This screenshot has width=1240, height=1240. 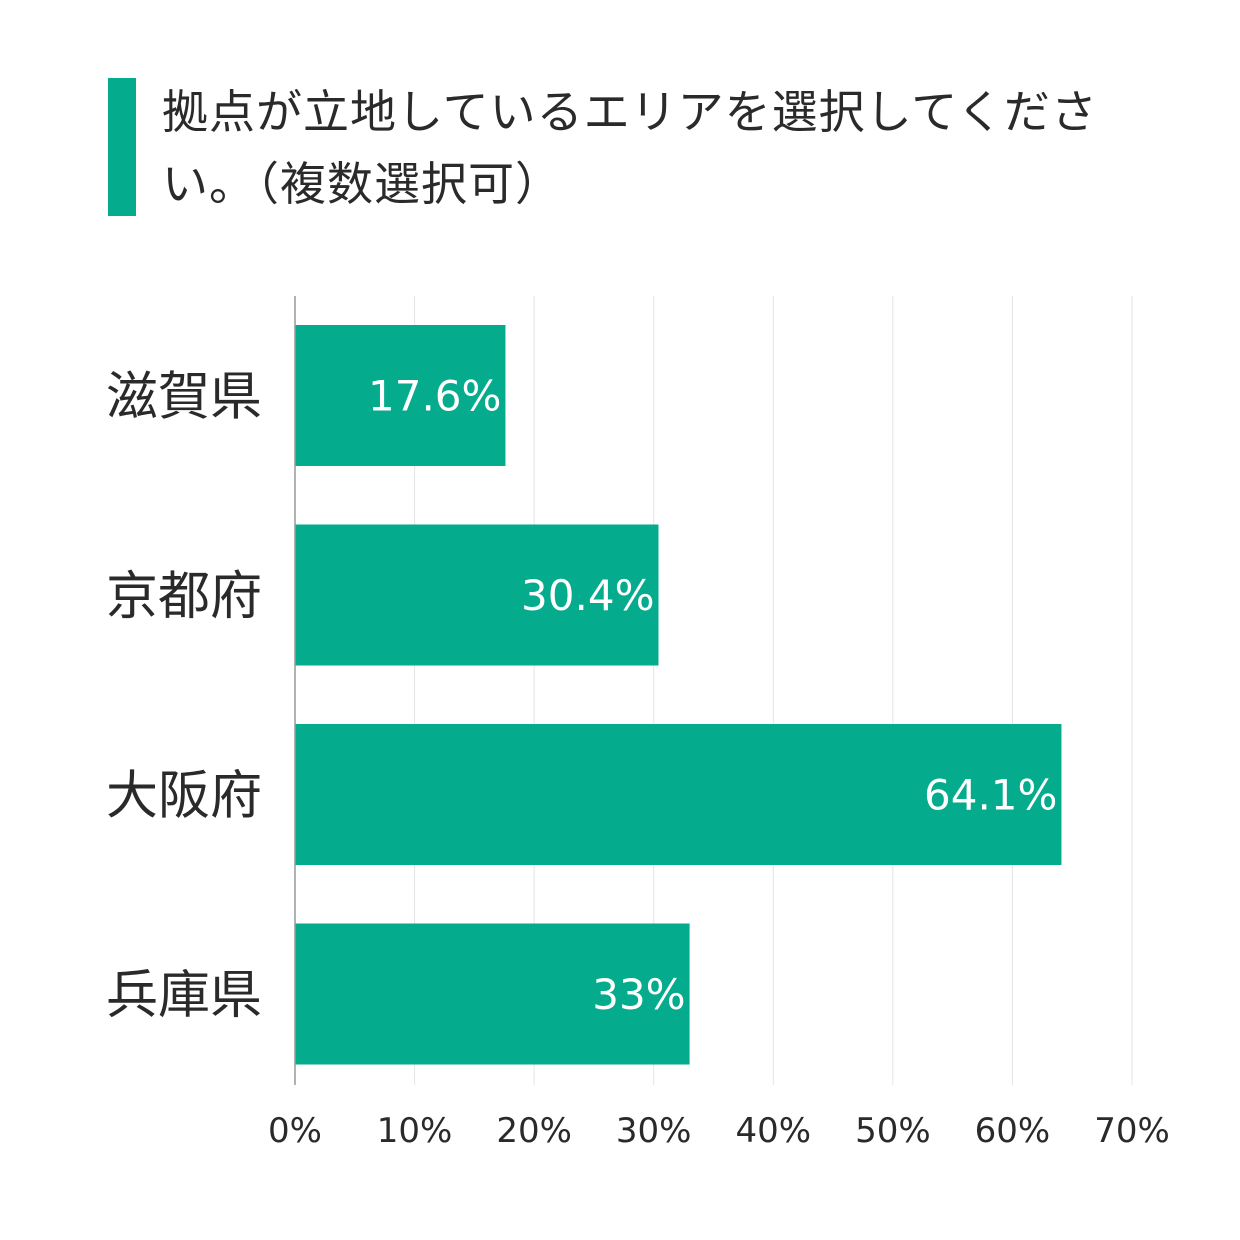 What do you see at coordinates (893, 1131) in the screenshot?
I see `x-tick-label: 50%` at bounding box center [893, 1131].